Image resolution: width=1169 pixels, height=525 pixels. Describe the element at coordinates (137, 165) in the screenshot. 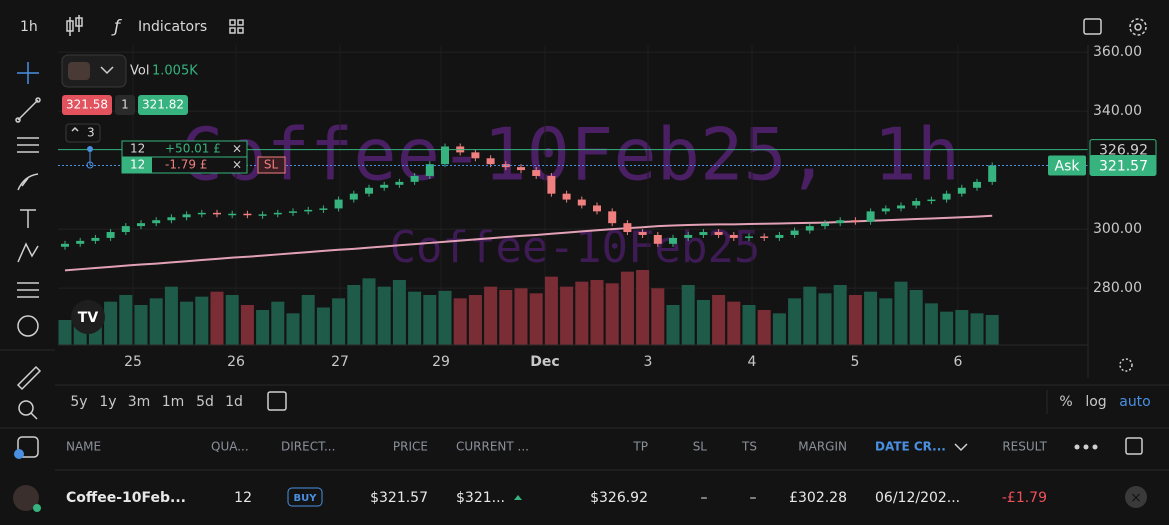

I see `position-qty-bg` at that location.